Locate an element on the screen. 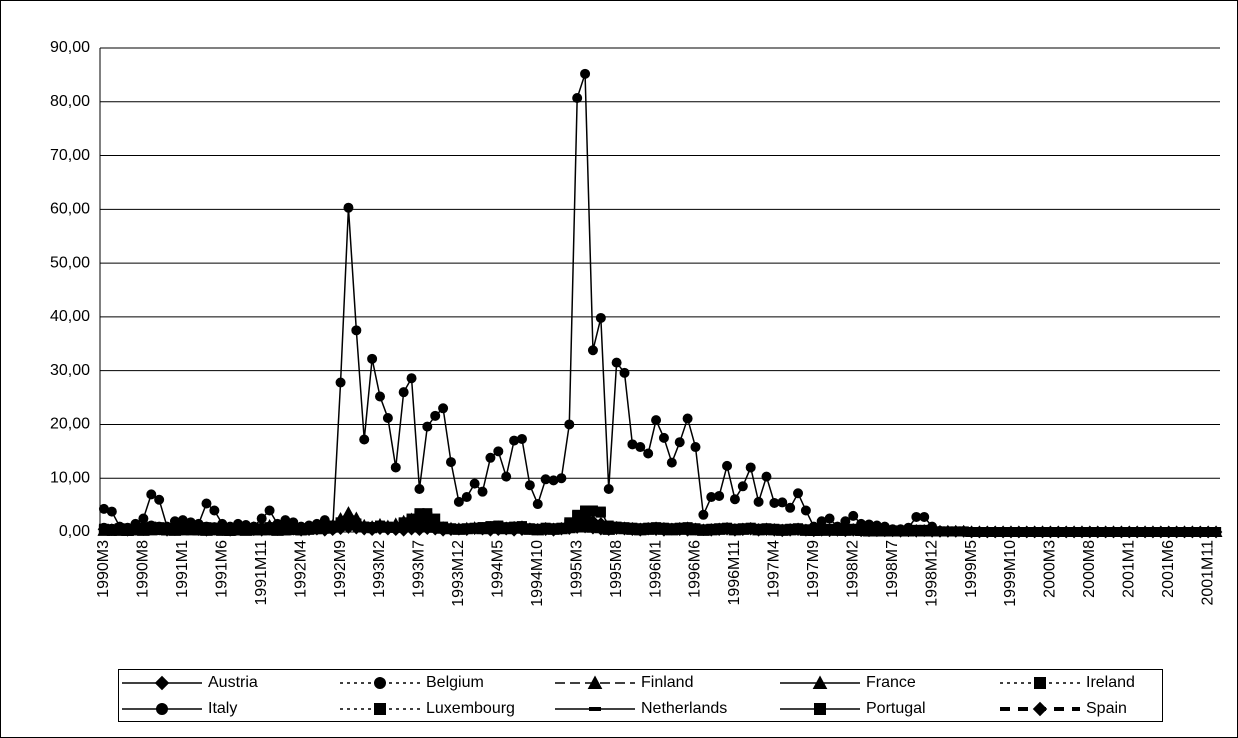 The image size is (1238, 738). x-tick-label: 1996M1 is located at coordinates (655, 569).